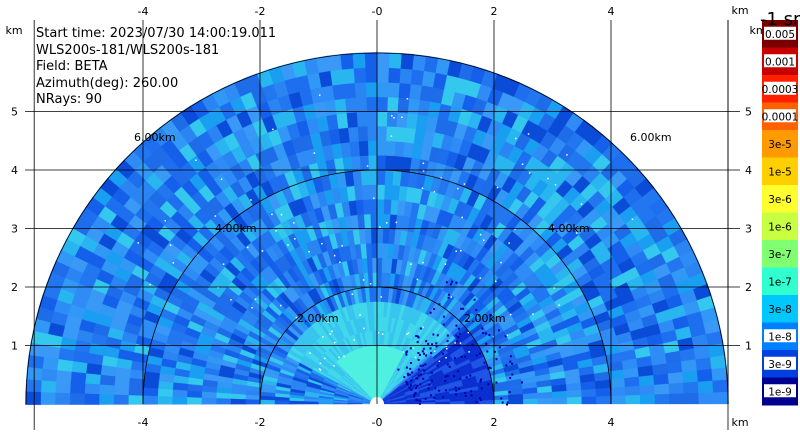 The image size is (800, 435). I want to click on range-ring-label: 4.00km, so click(569, 228).